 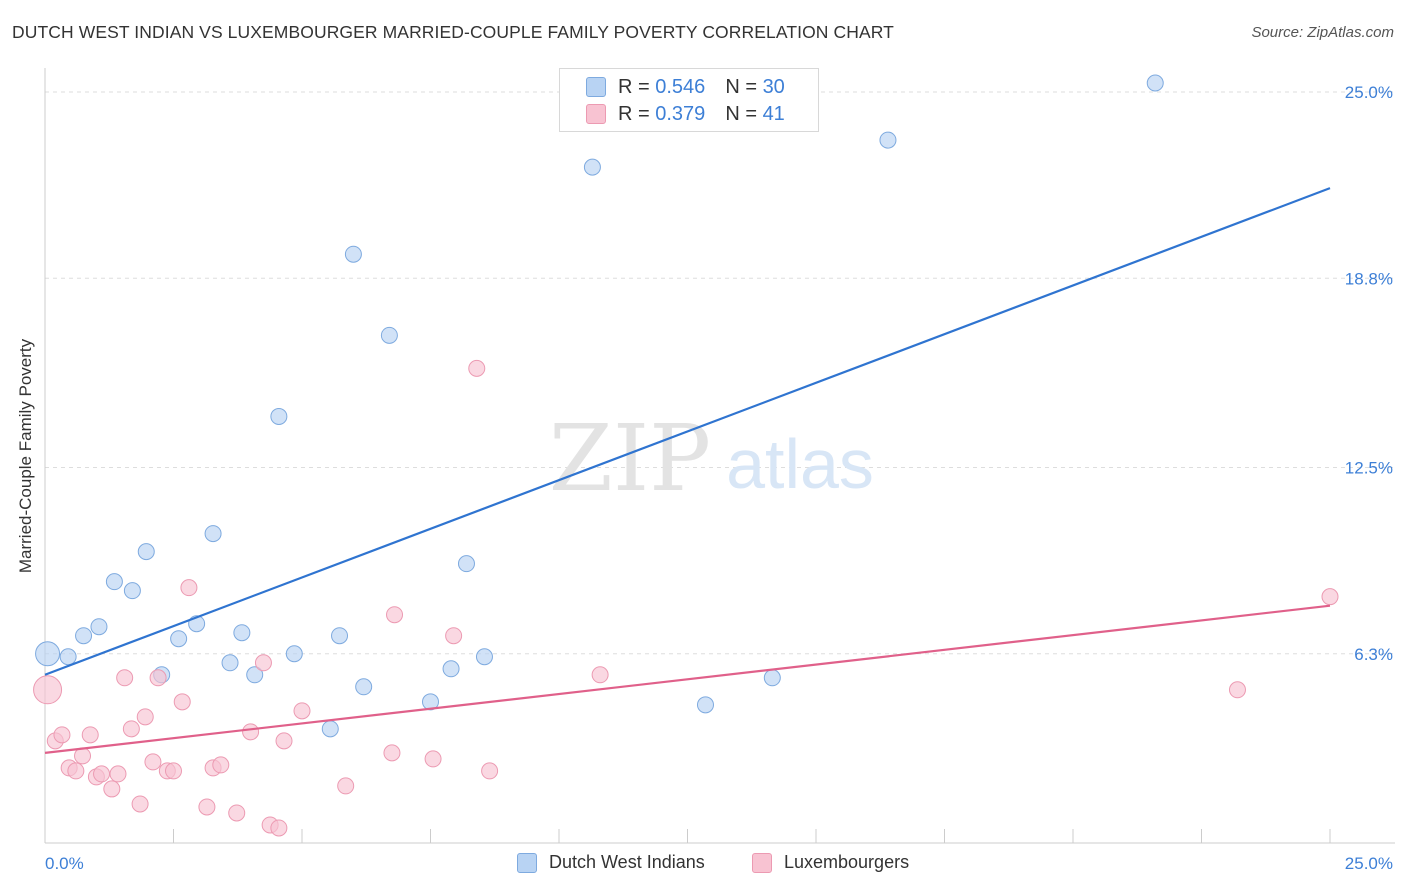 What do you see at coordinates (800, 464) in the screenshot?
I see `watermark-atlas: atlas` at bounding box center [800, 464].